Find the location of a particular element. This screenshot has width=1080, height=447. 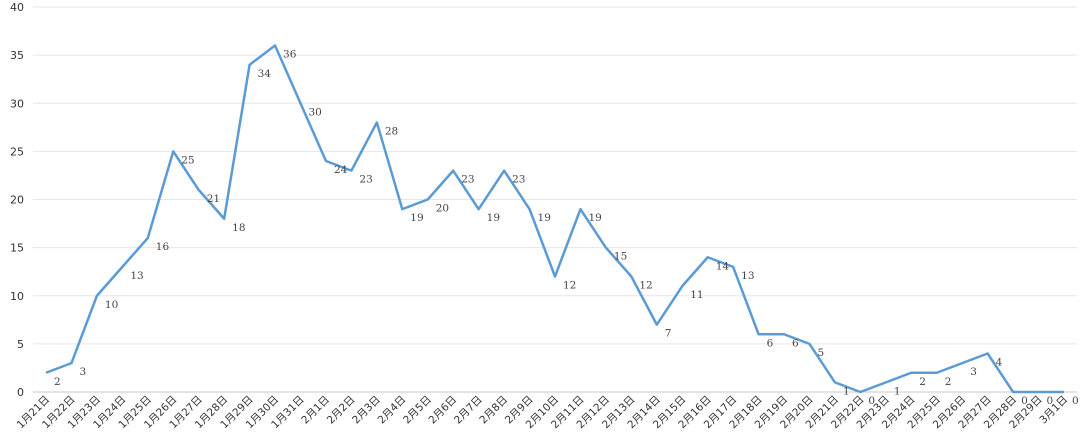

data-label: 15 is located at coordinates (620, 257).